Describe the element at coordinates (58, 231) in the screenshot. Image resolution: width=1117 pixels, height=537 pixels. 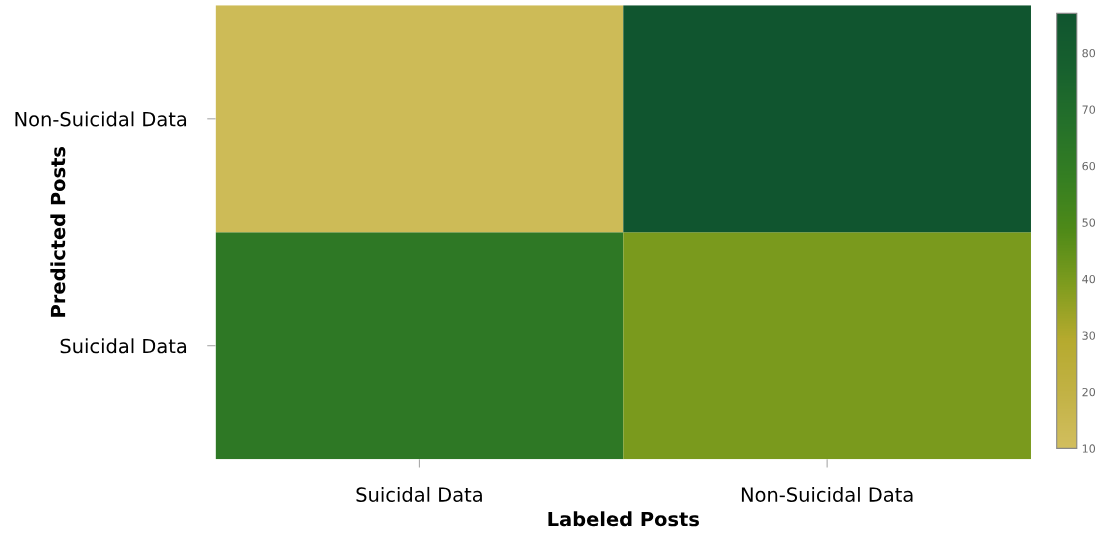
I see `y-axis-title: Predicted Posts` at that location.